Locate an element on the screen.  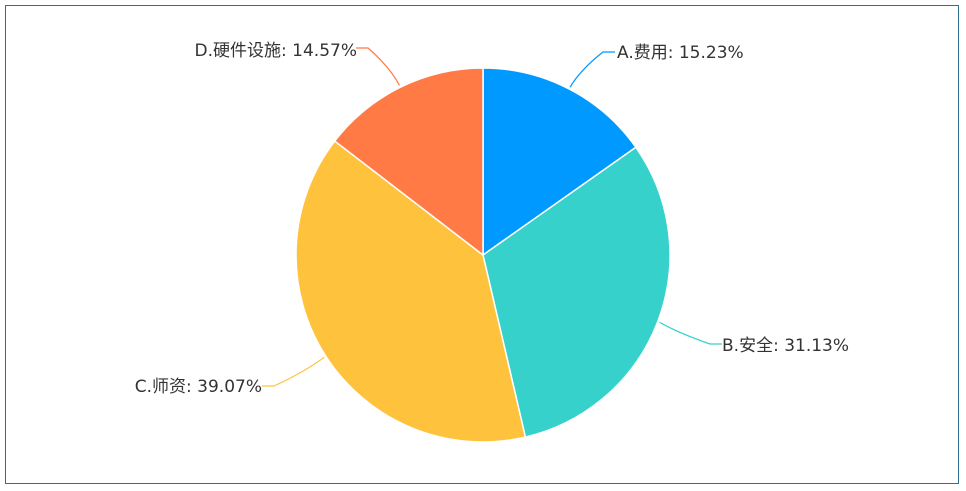
label-b: B.安全: 31.13% is located at coordinates (785, 346).